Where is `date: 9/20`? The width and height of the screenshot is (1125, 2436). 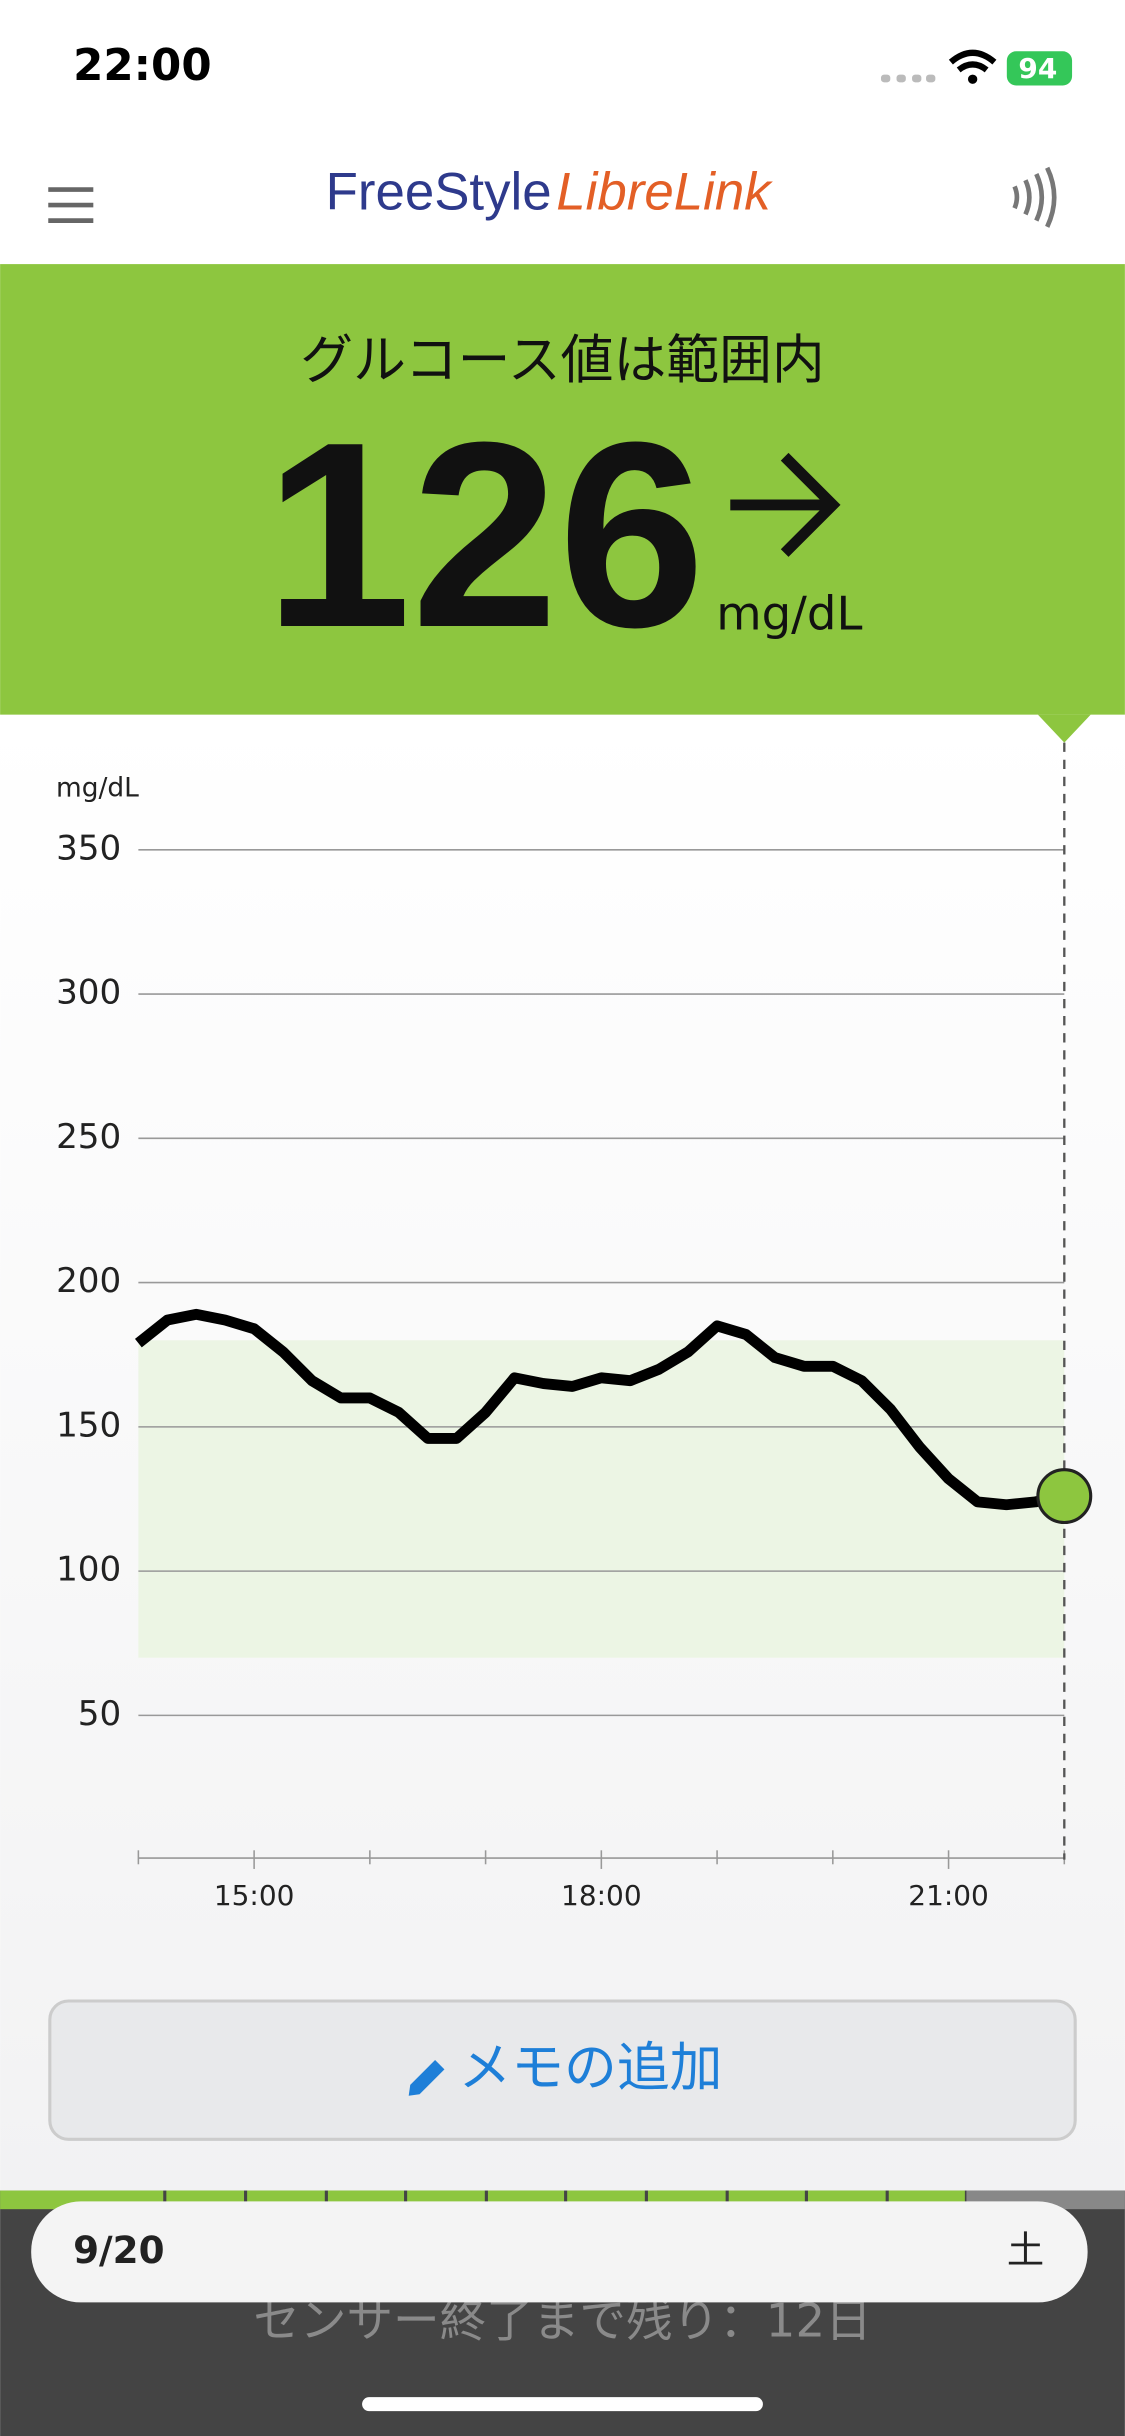
date: 9/20 is located at coordinates (118, 2250).